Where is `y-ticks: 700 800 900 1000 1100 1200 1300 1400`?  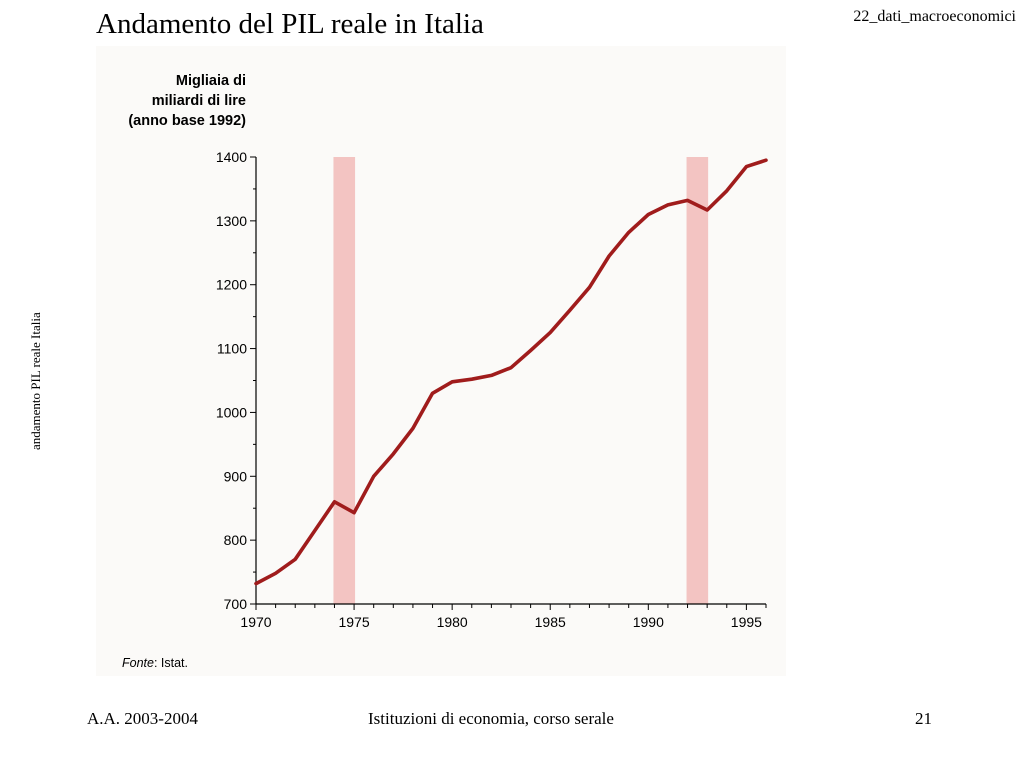 y-ticks: 700 800 900 1000 1100 1200 1300 1400 is located at coordinates (236, 380).